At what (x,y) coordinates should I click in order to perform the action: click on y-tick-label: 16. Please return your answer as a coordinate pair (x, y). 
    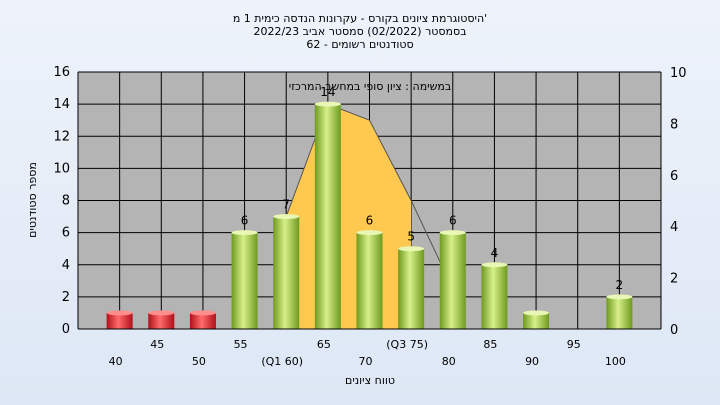
    Looking at the image, I should click on (61, 72).